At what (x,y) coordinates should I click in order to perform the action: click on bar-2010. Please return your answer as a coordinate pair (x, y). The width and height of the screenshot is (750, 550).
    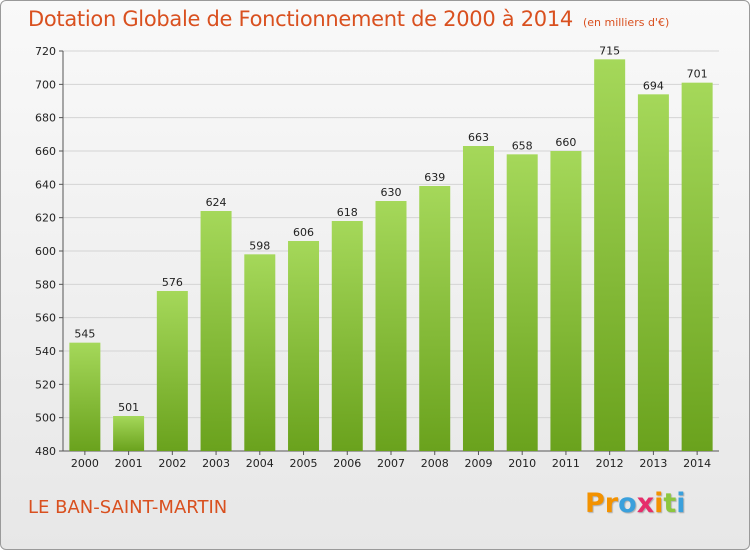
    Looking at the image, I should click on (522, 303).